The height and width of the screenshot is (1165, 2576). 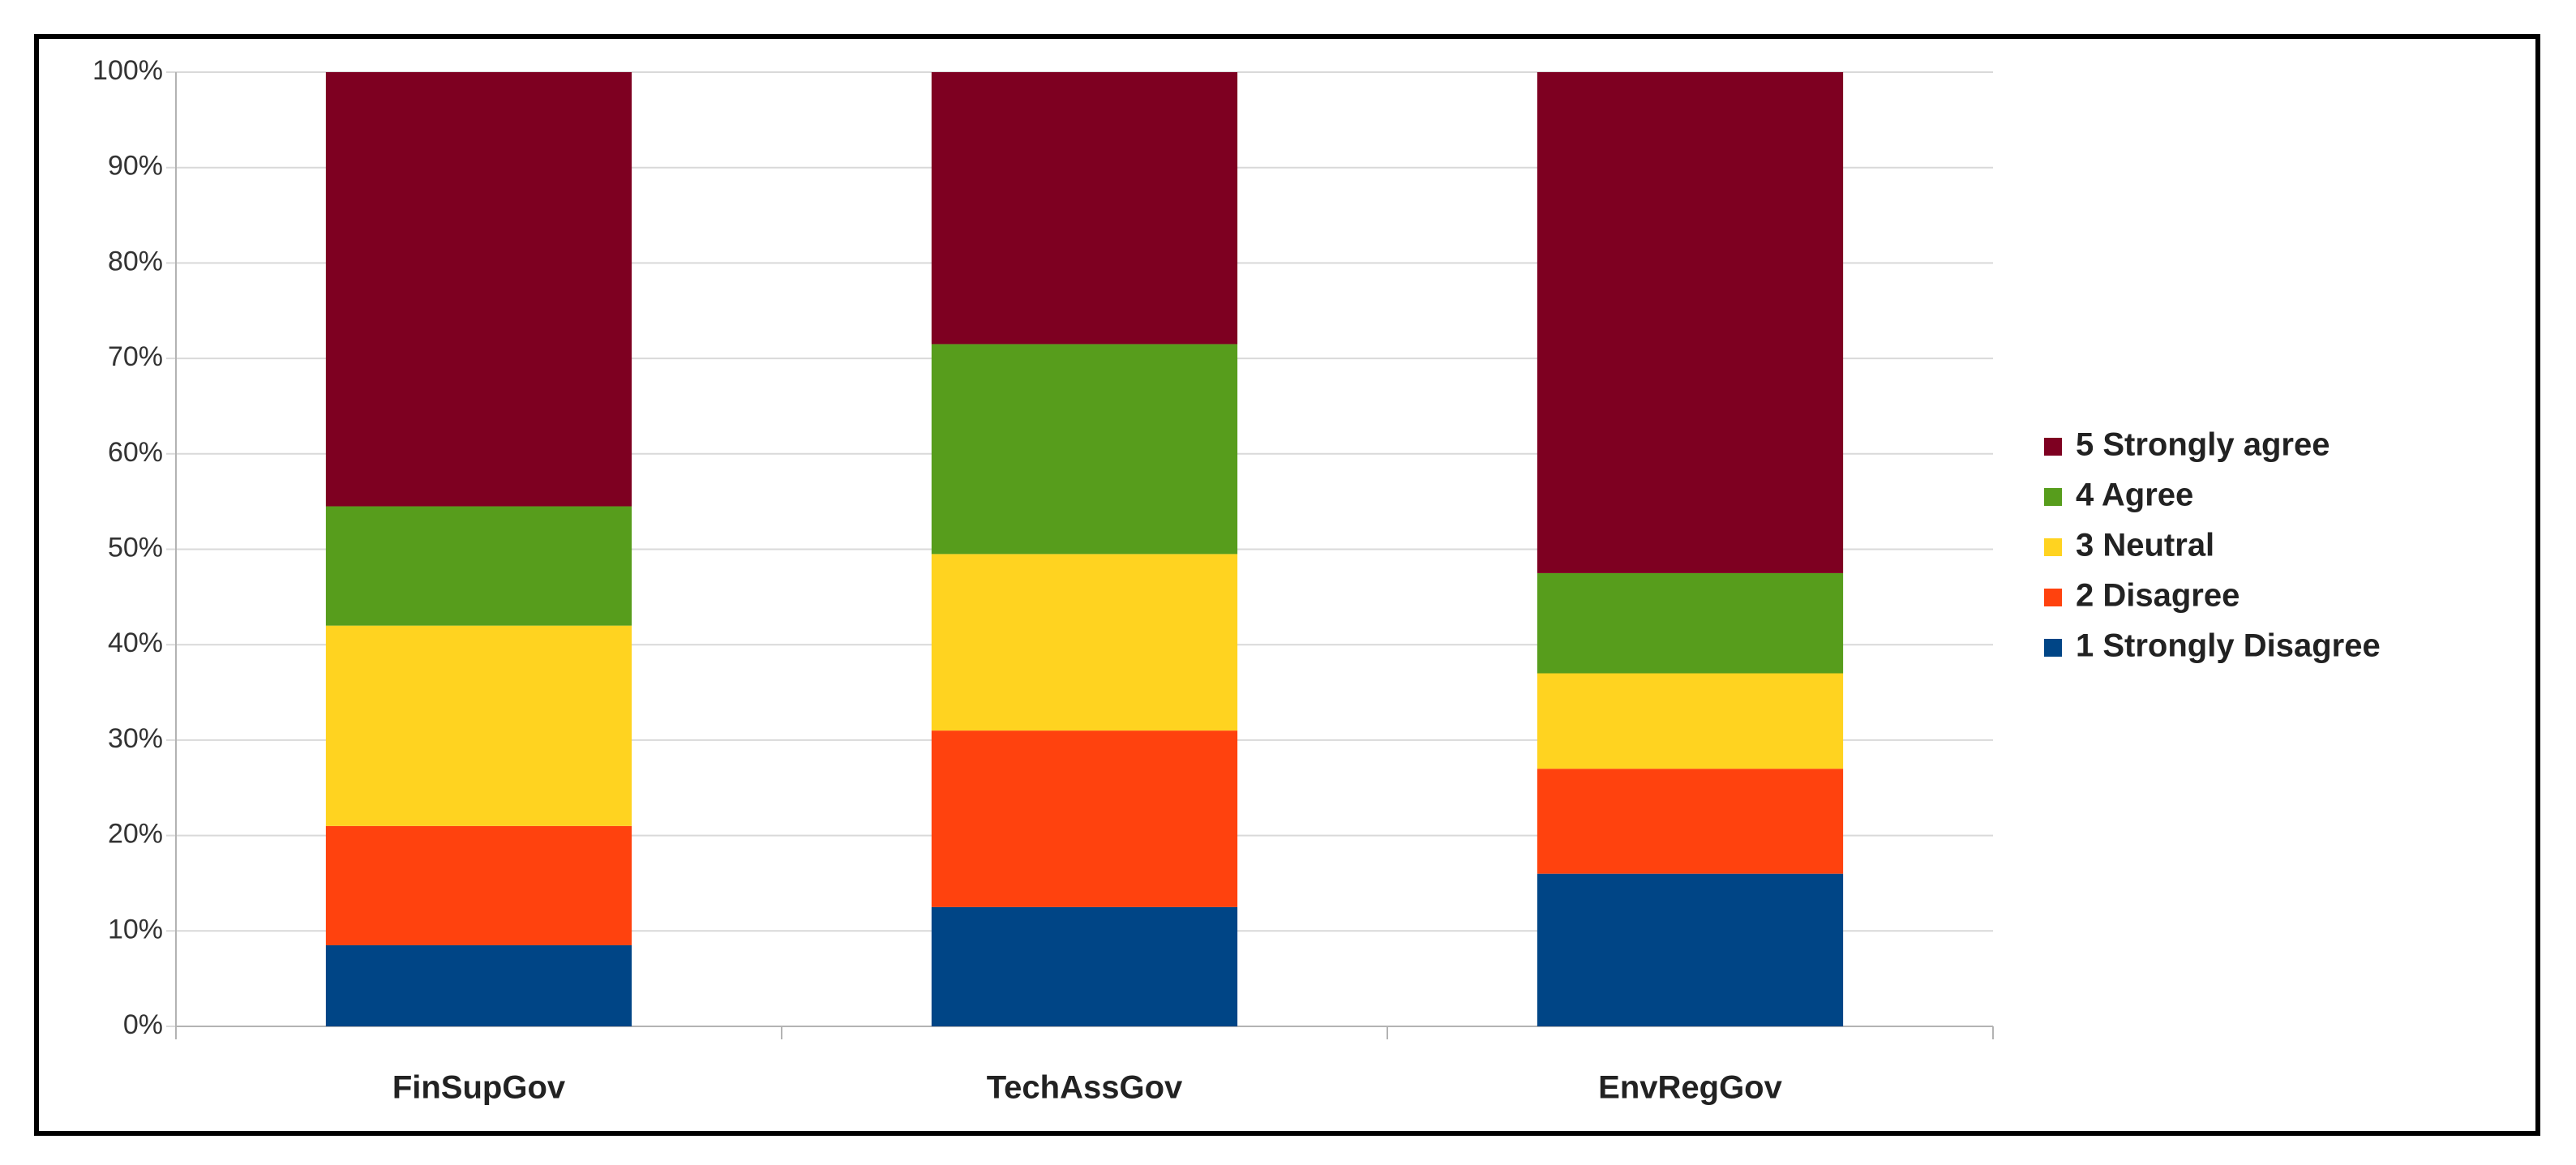 What do you see at coordinates (2228, 646) in the screenshot?
I see `legend-label: 1 Strongly Disagree` at bounding box center [2228, 646].